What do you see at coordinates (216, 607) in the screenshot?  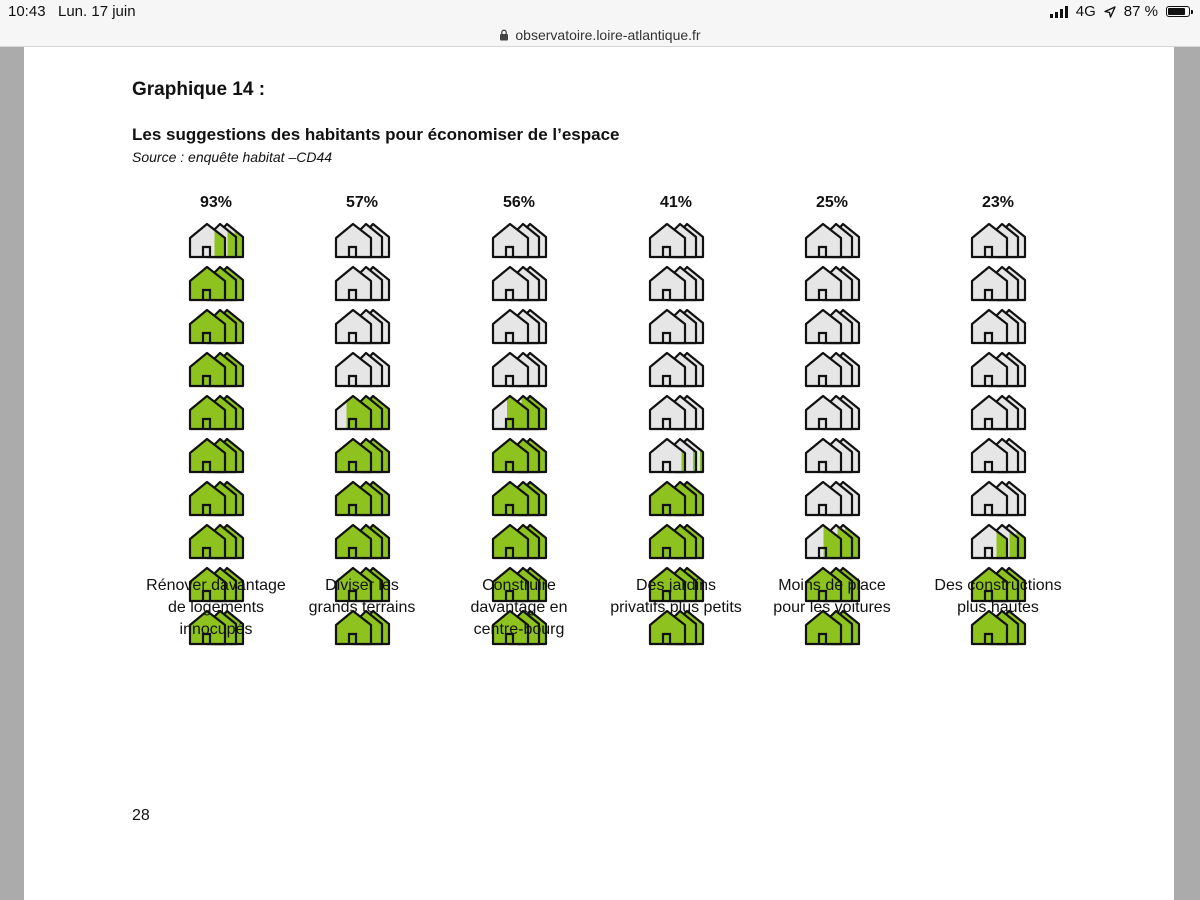 I see `category-label: Rénover davantage de logements innocupés` at bounding box center [216, 607].